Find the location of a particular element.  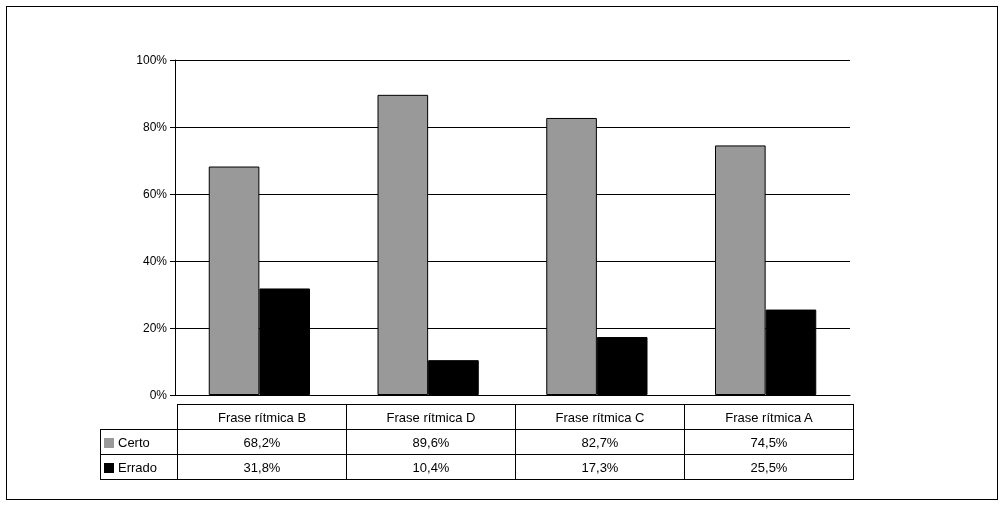

legend-label: Errado is located at coordinates (139, 467).